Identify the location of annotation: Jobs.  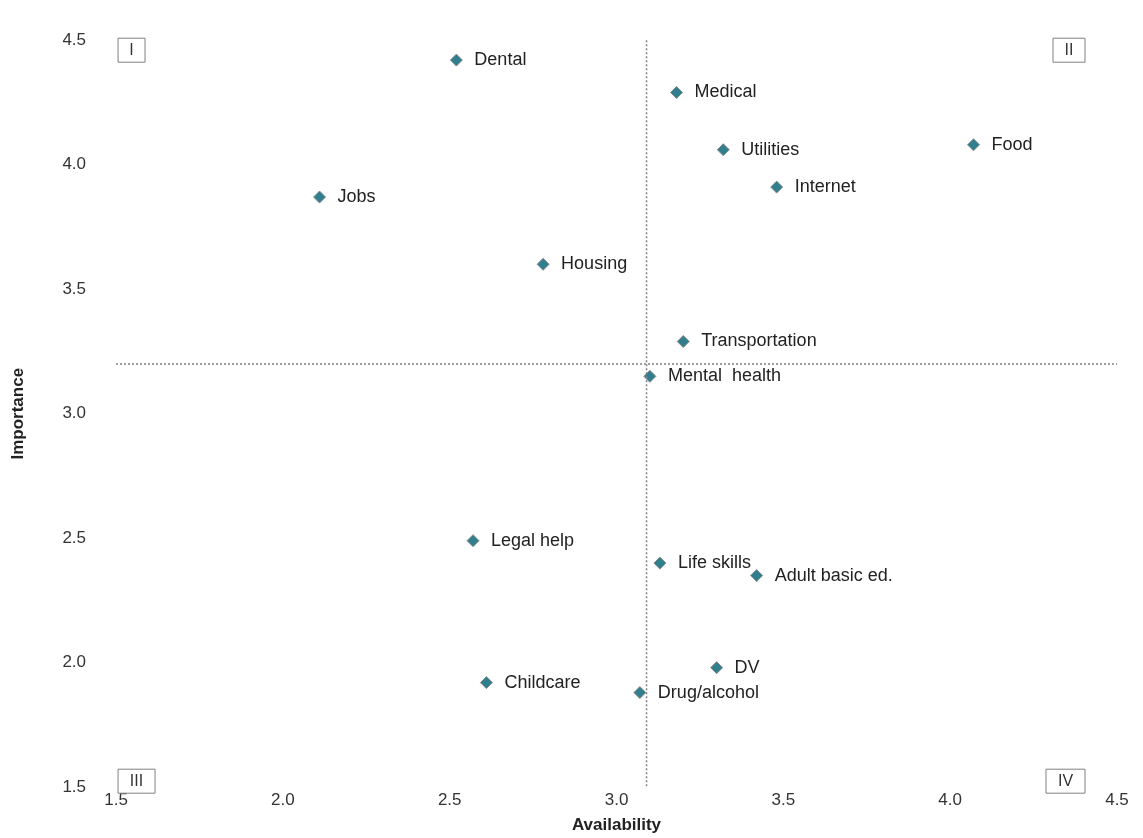
(356, 196).